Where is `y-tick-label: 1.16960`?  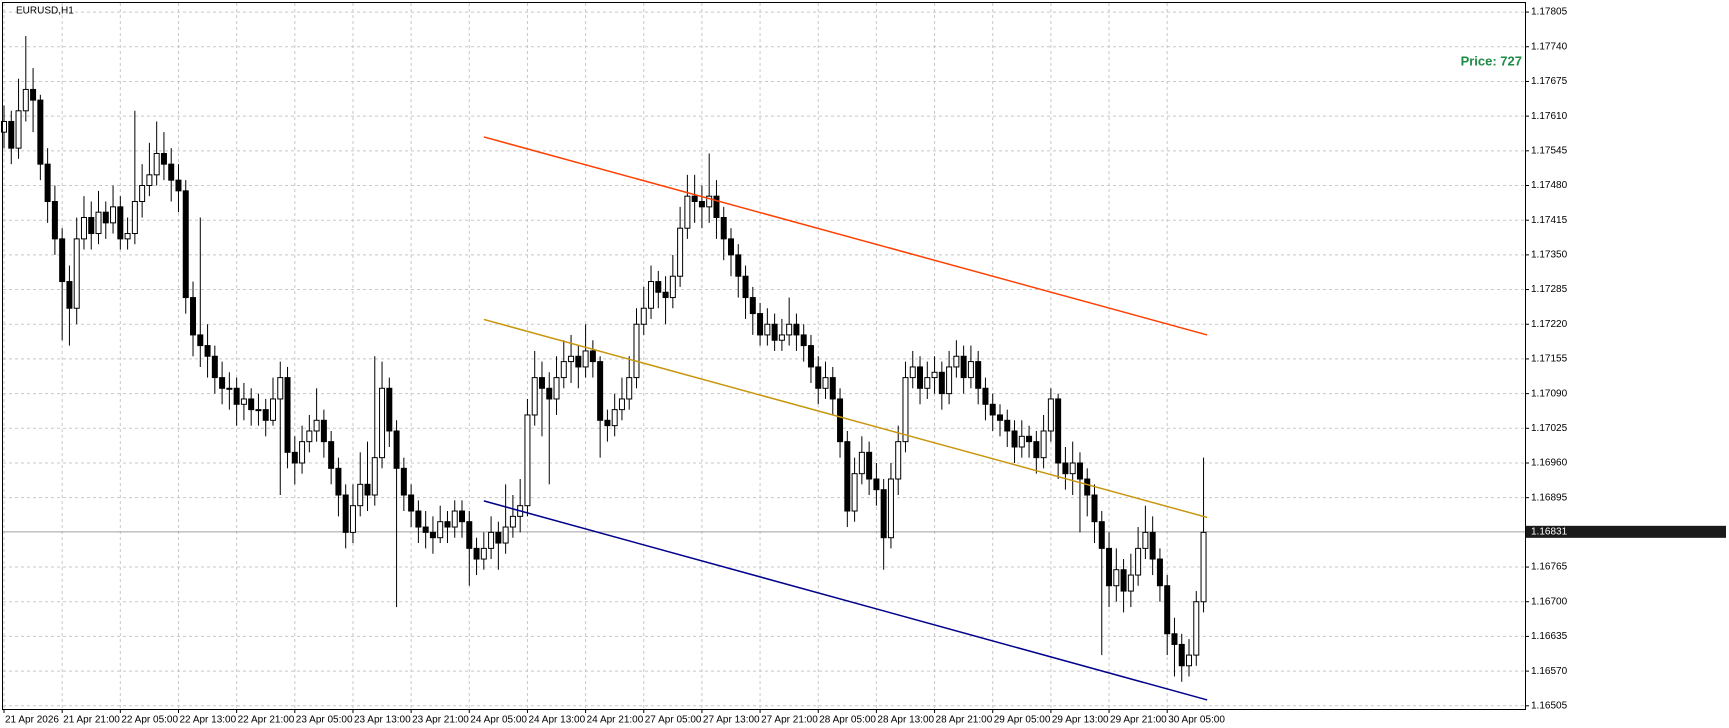 y-tick-label: 1.16960 is located at coordinates (1549, 463).